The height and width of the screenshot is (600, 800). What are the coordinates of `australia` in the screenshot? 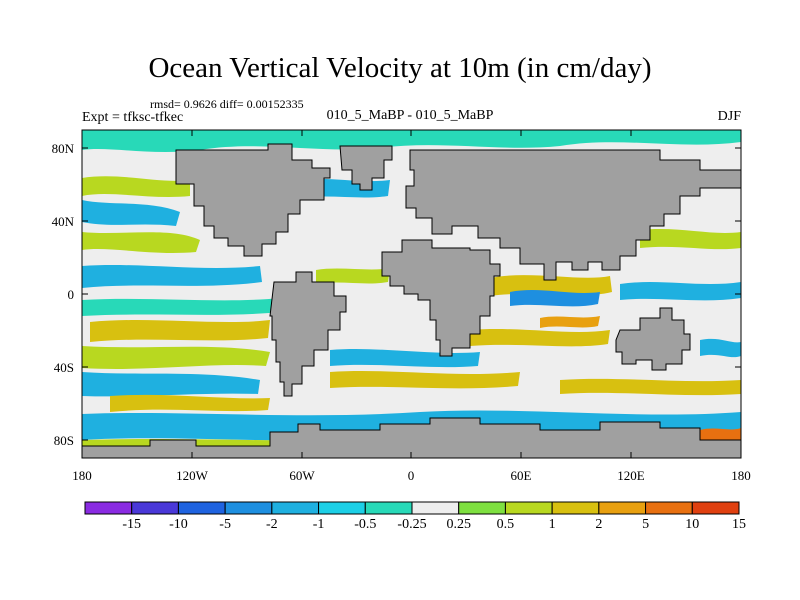 It's located at (653, 339).